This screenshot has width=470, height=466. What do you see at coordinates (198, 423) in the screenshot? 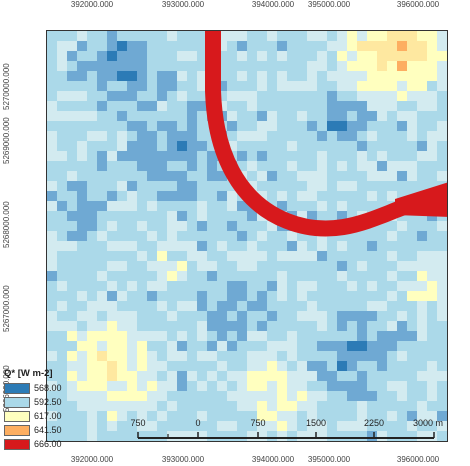
I see `scale-label: 0` at bounding box center [198, 423].